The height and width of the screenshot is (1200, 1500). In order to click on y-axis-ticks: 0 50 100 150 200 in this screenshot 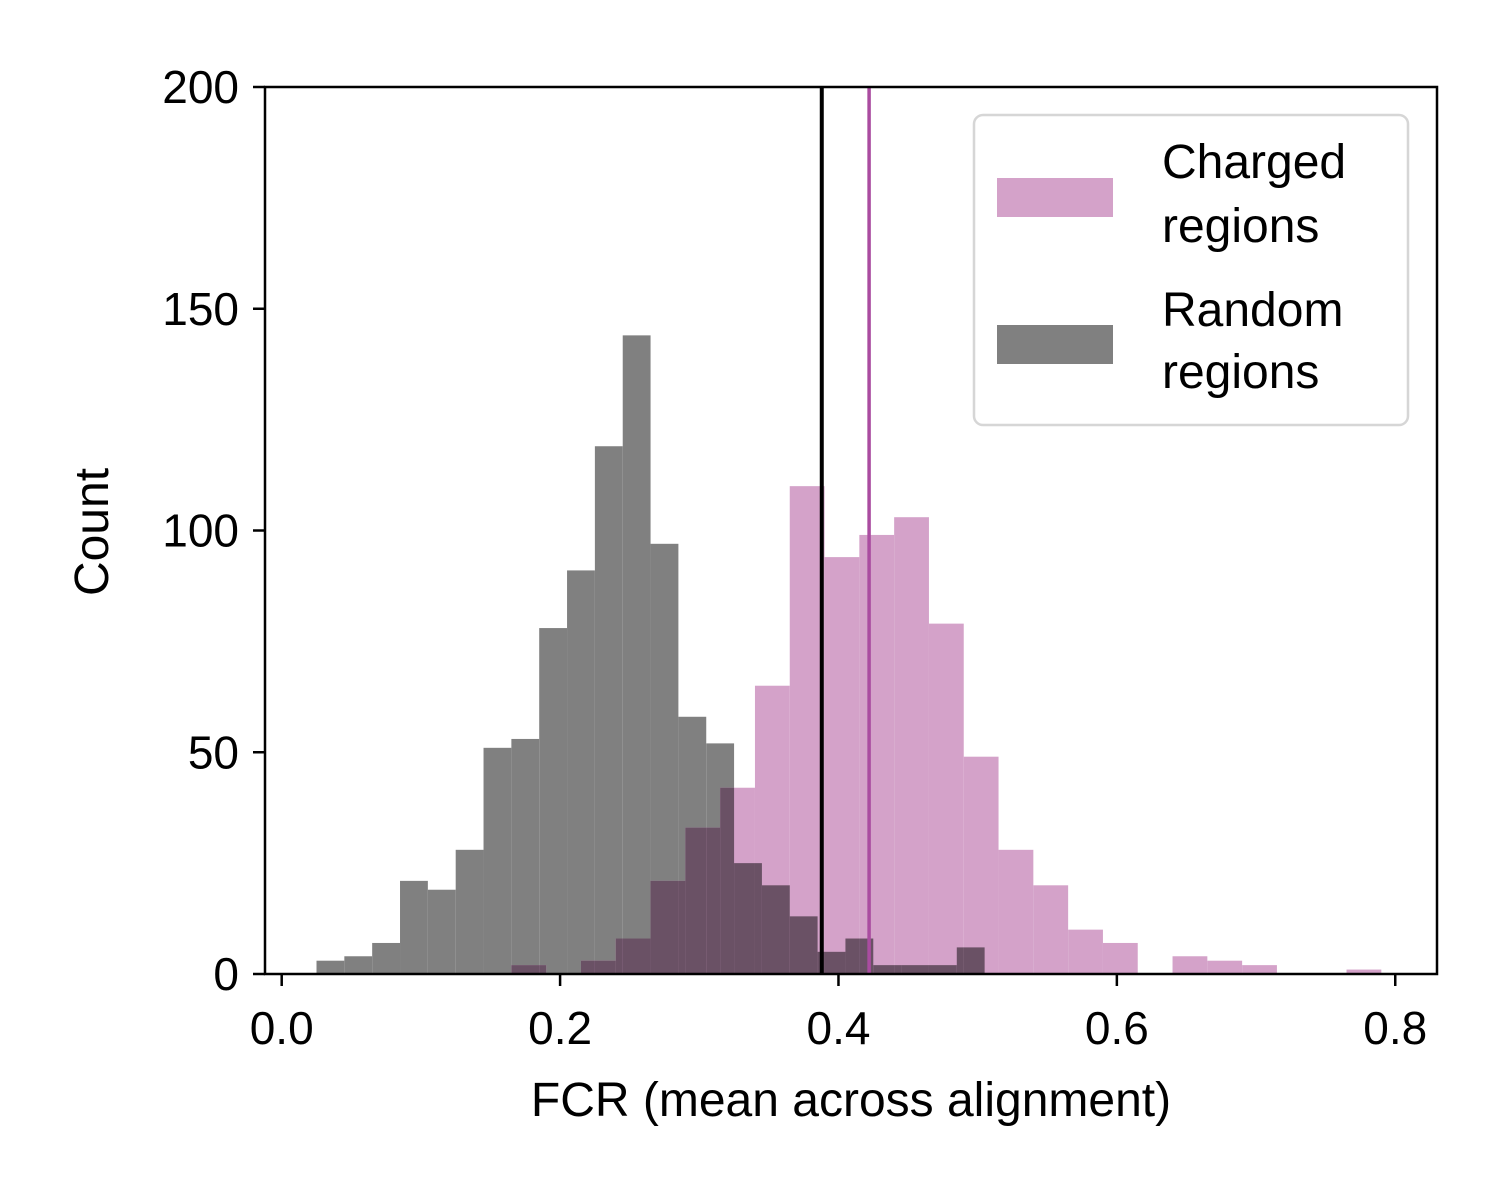, I will do `click(213, 530)`.